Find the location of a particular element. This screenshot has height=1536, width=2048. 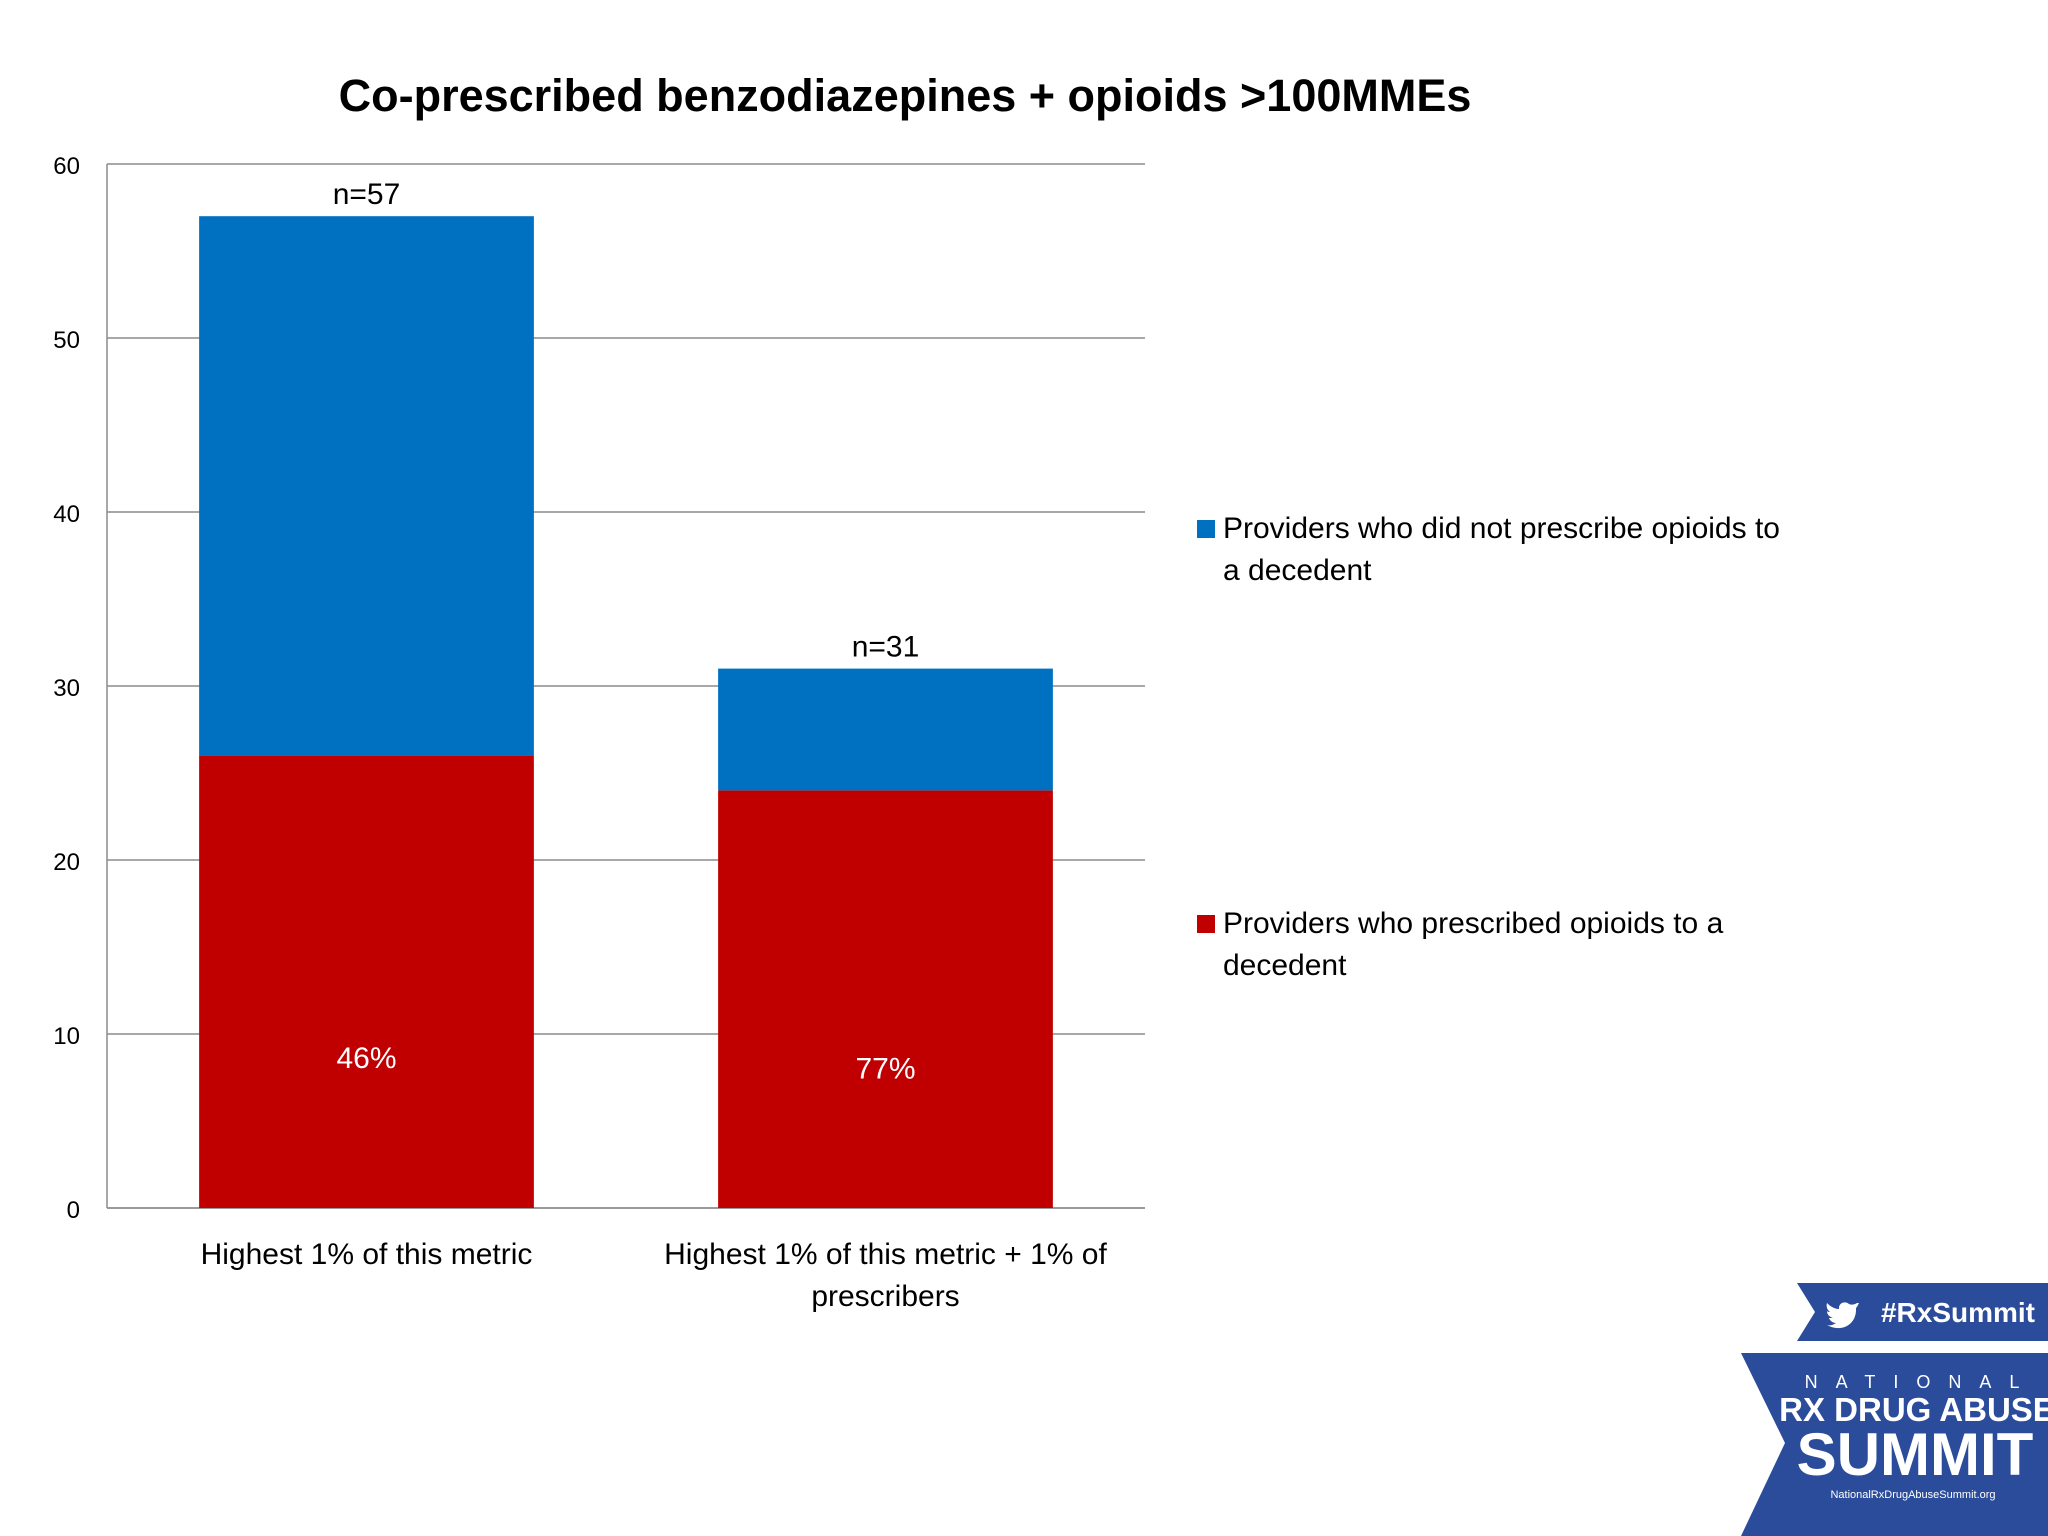

legend-swatch-blue is located at coordinates (1206, 529).